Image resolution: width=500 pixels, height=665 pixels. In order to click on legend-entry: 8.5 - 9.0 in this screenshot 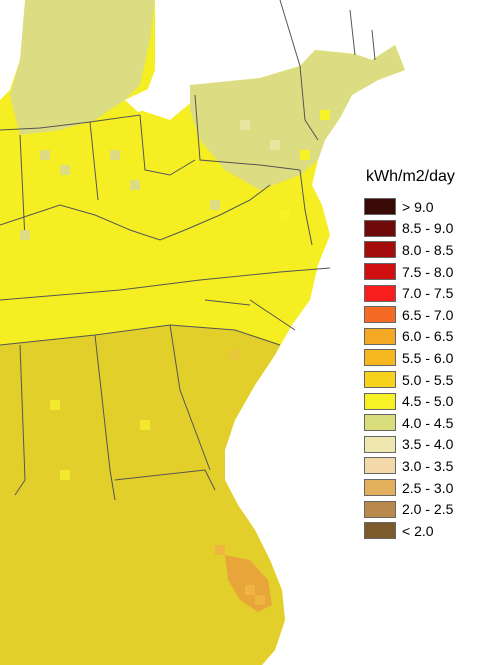, I will do `click(431, 229)`.